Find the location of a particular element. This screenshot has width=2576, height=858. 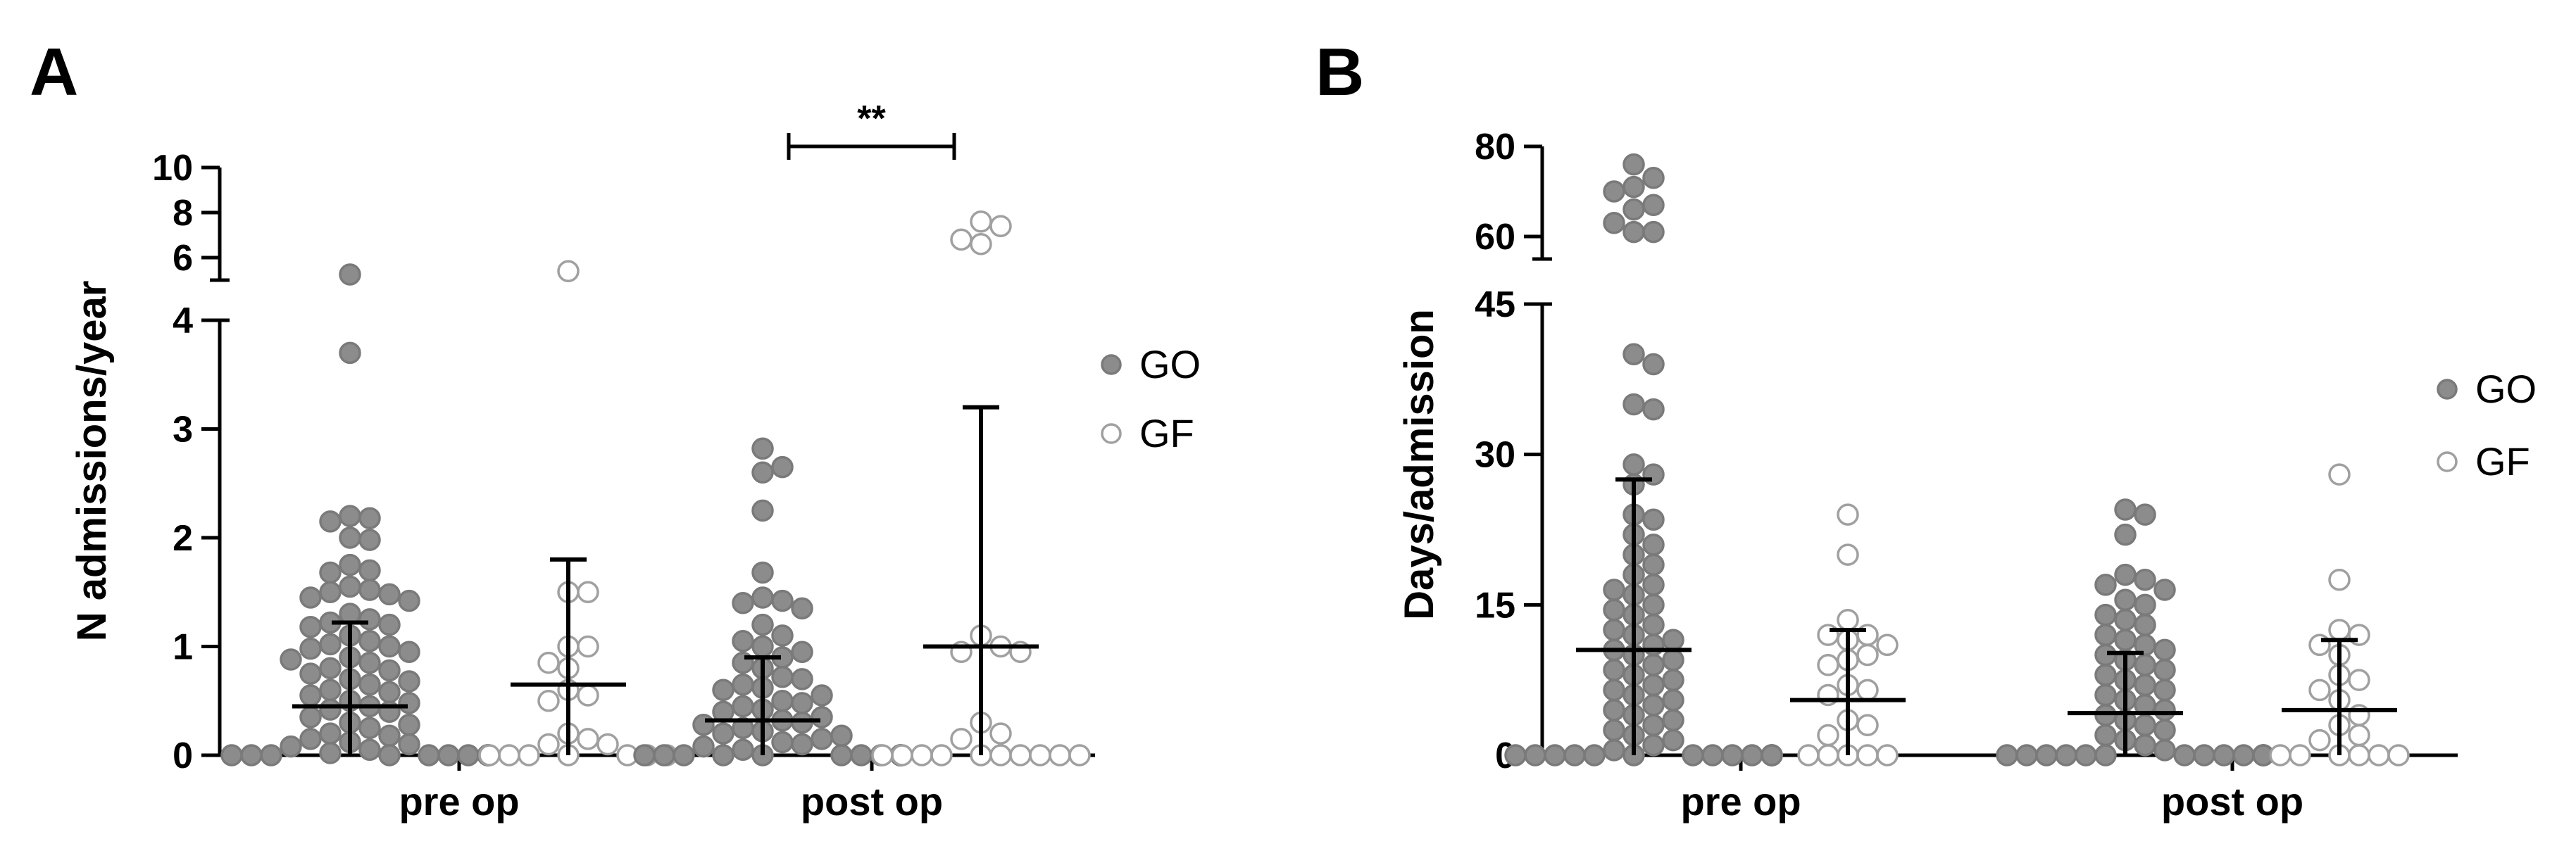

x-category-label: post op is located at coordinates (2232, 801).